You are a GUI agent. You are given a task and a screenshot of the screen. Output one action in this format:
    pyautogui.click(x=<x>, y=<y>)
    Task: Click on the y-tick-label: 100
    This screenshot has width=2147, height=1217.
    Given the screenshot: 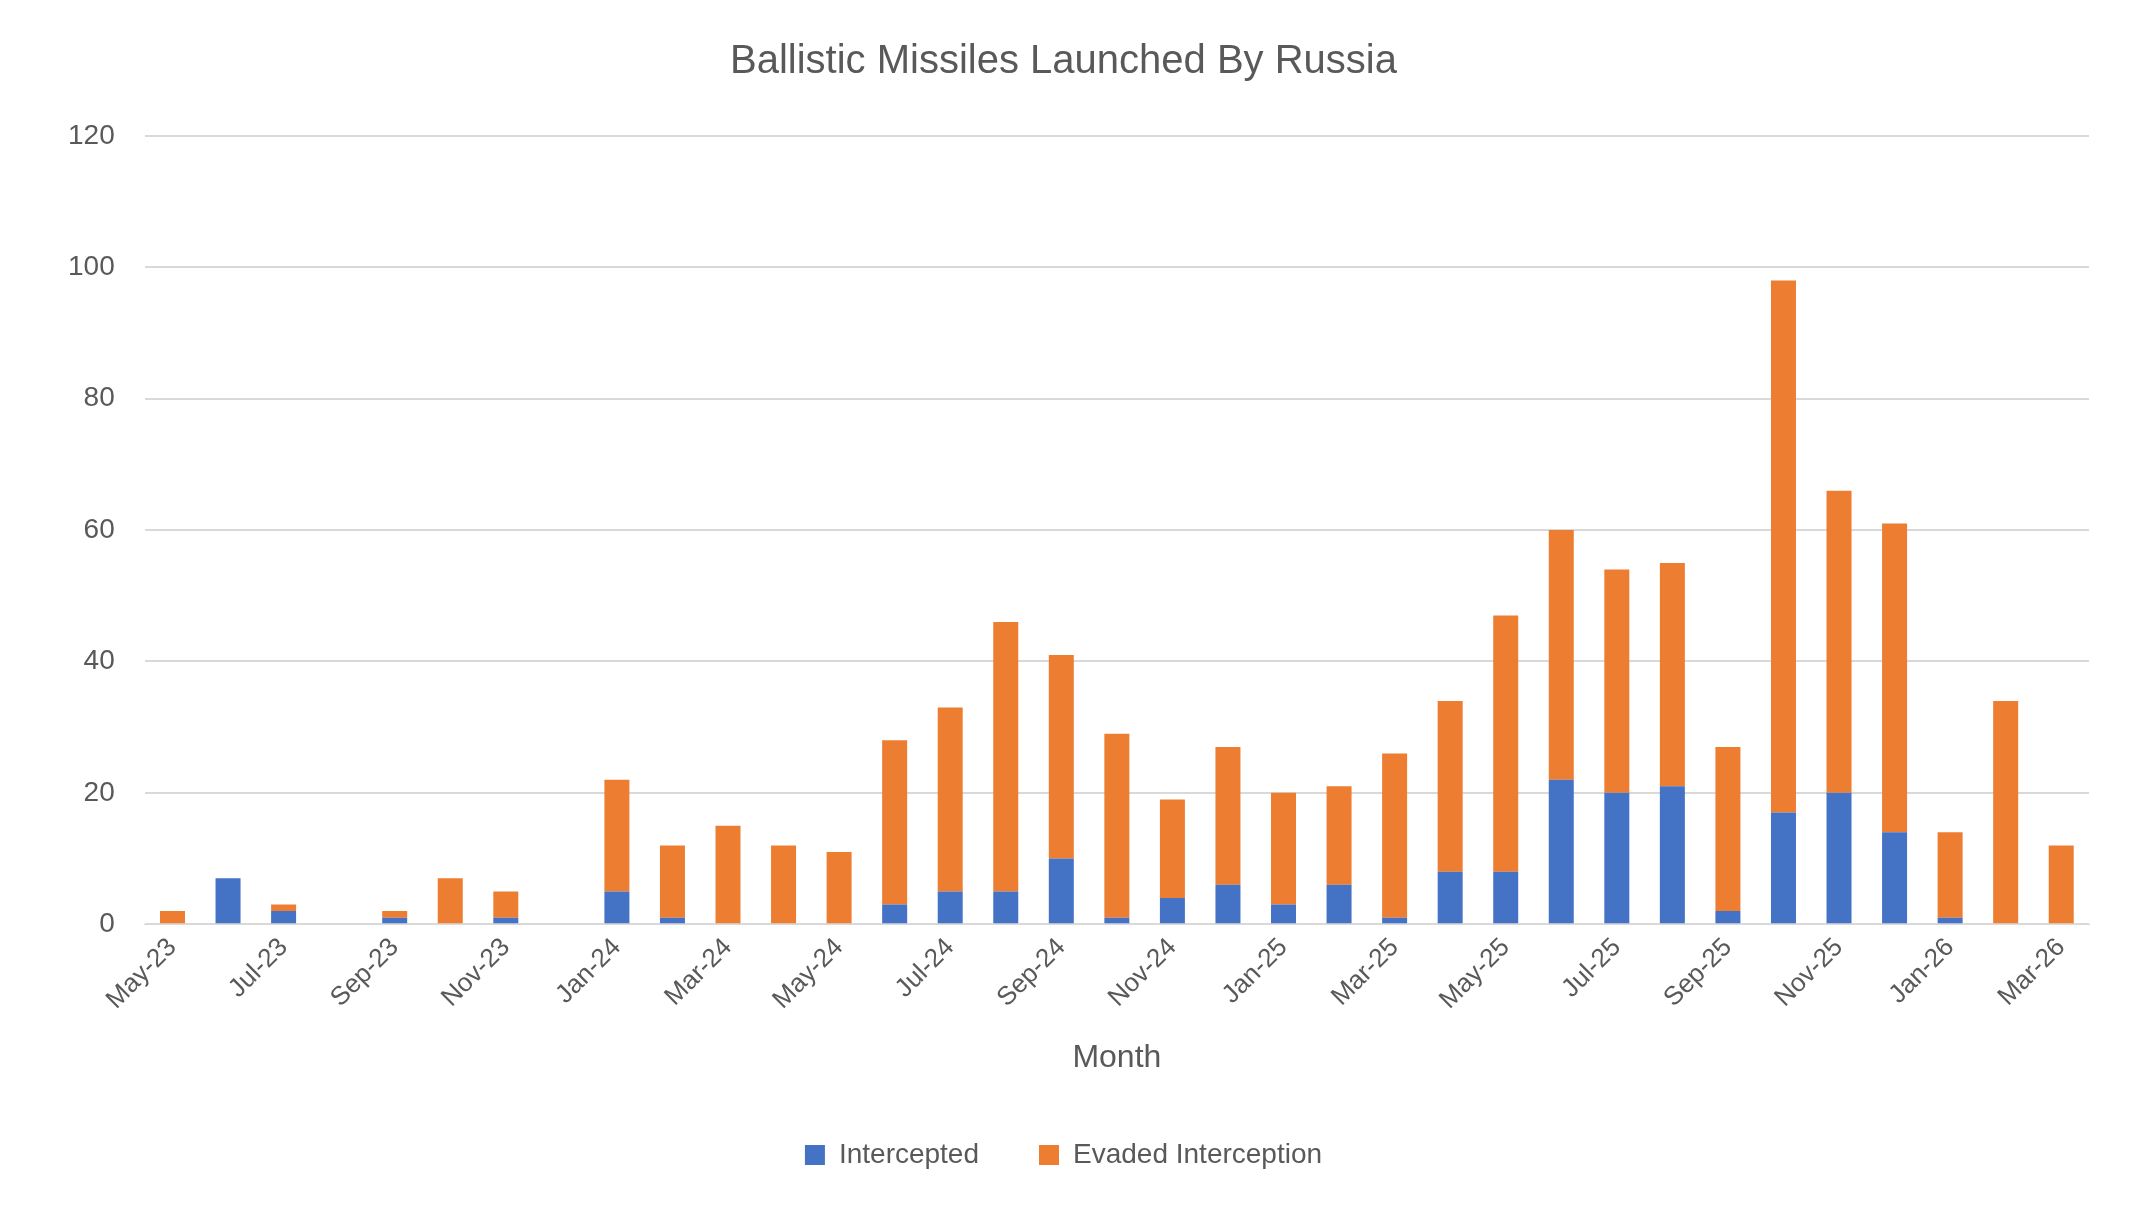 What is the action you would take?
    pyautogui.click(x=91, y=266)
    